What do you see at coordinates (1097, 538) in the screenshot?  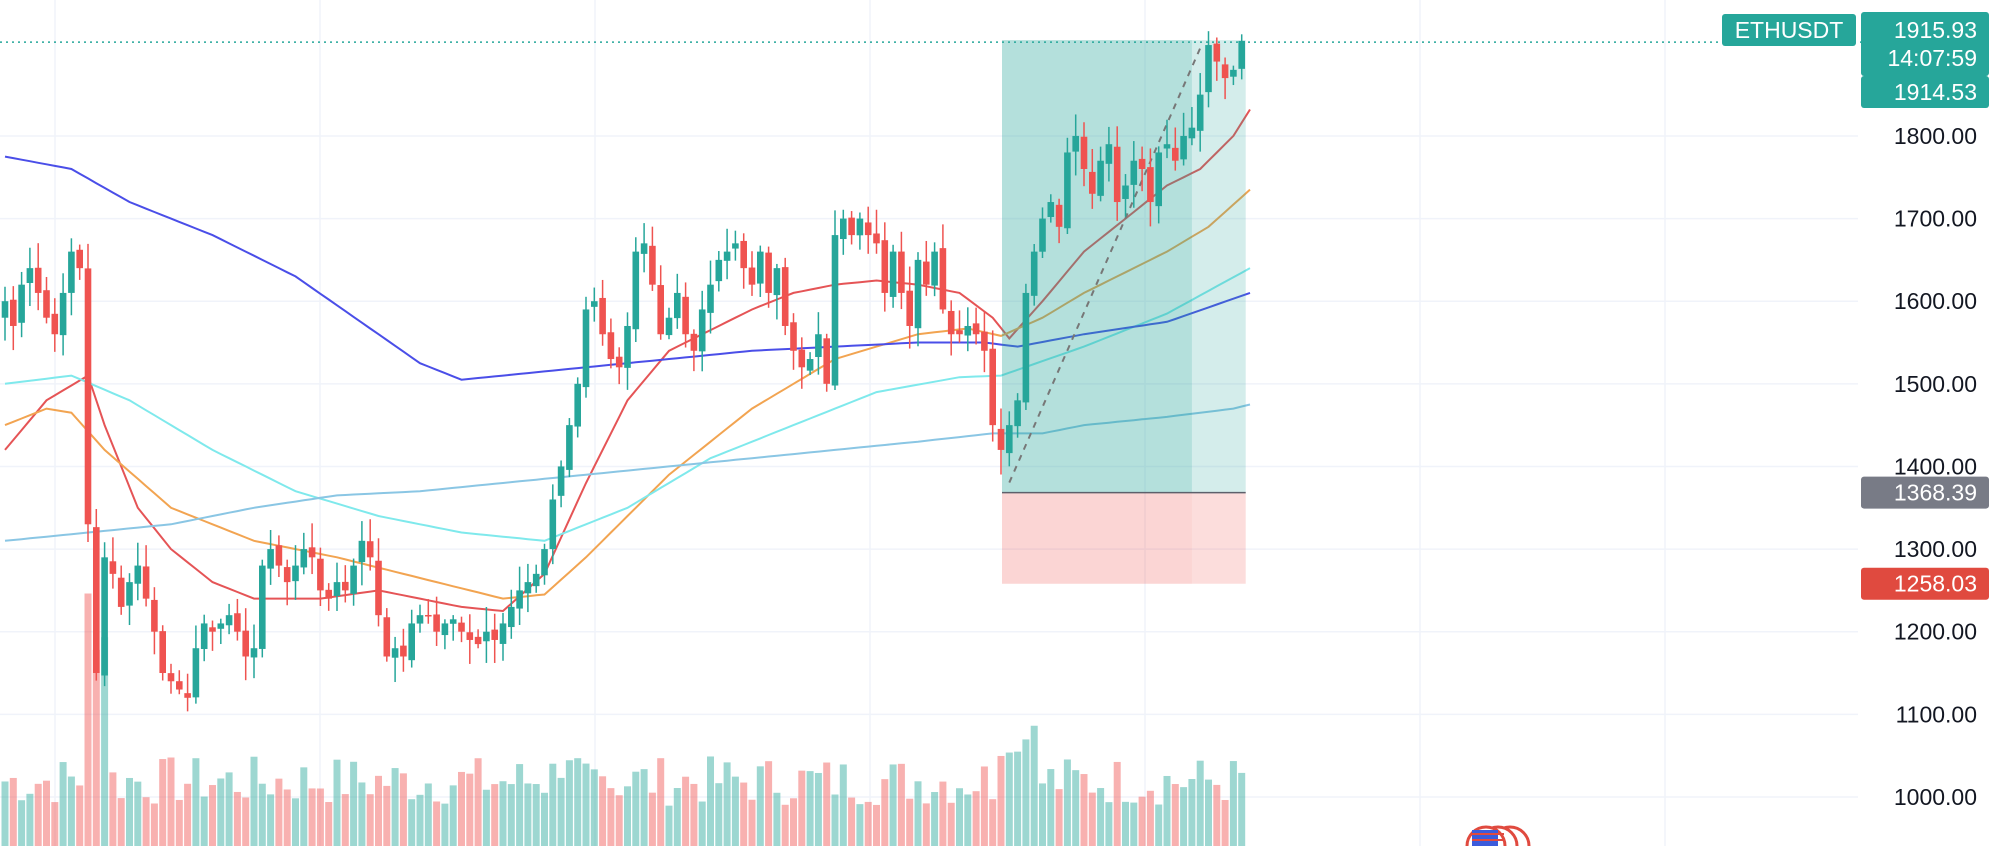 I see `loss-zone-filled` at bounding box center [1097, 538].